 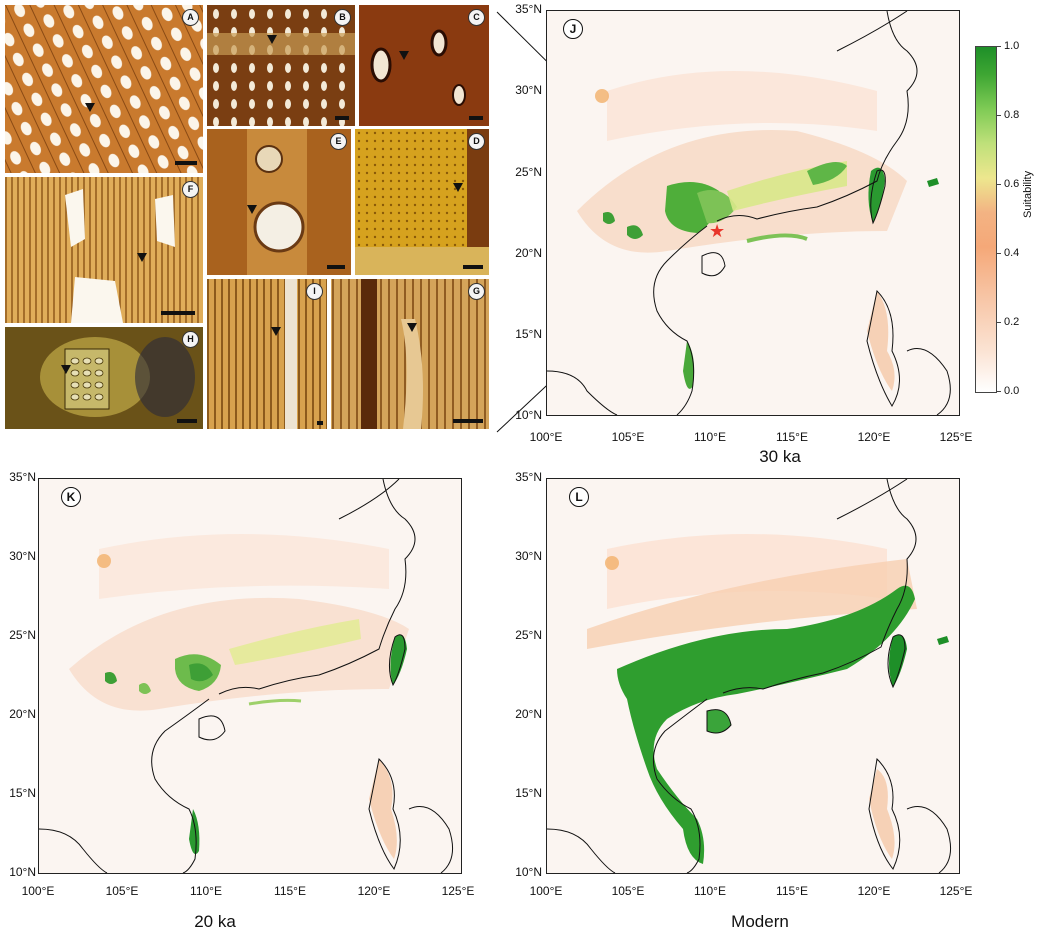 I want to click on micrograph-d: D, so click(x=422, y=202).